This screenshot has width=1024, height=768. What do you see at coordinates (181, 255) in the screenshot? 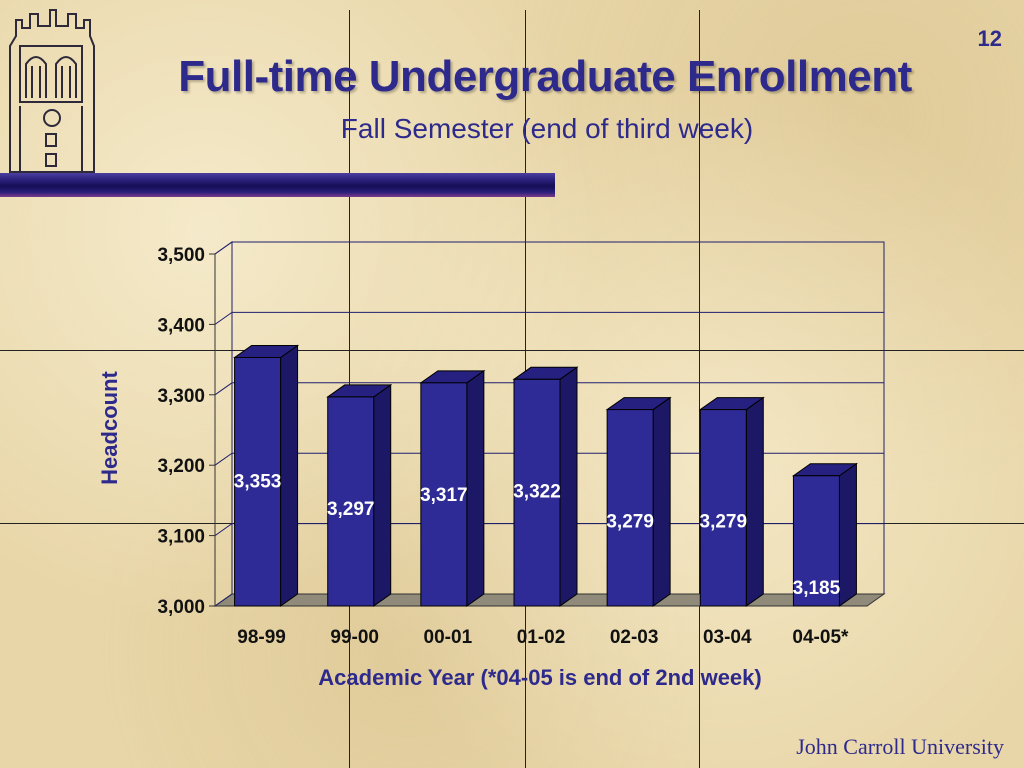
I see `y-tick-label: 3,500` at bounding box center [181, 255].